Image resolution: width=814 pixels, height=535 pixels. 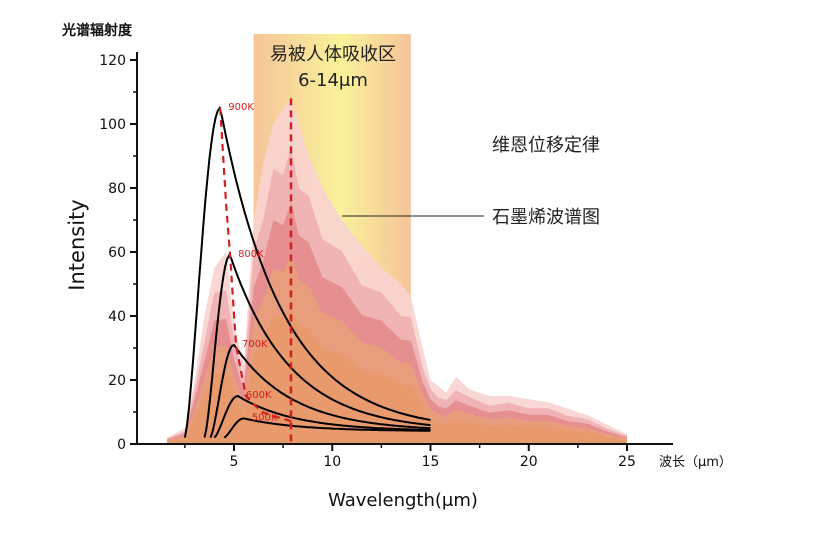 I want to click on wien-law-annotation: 维恩位移定律, so click(x=546, y=145).